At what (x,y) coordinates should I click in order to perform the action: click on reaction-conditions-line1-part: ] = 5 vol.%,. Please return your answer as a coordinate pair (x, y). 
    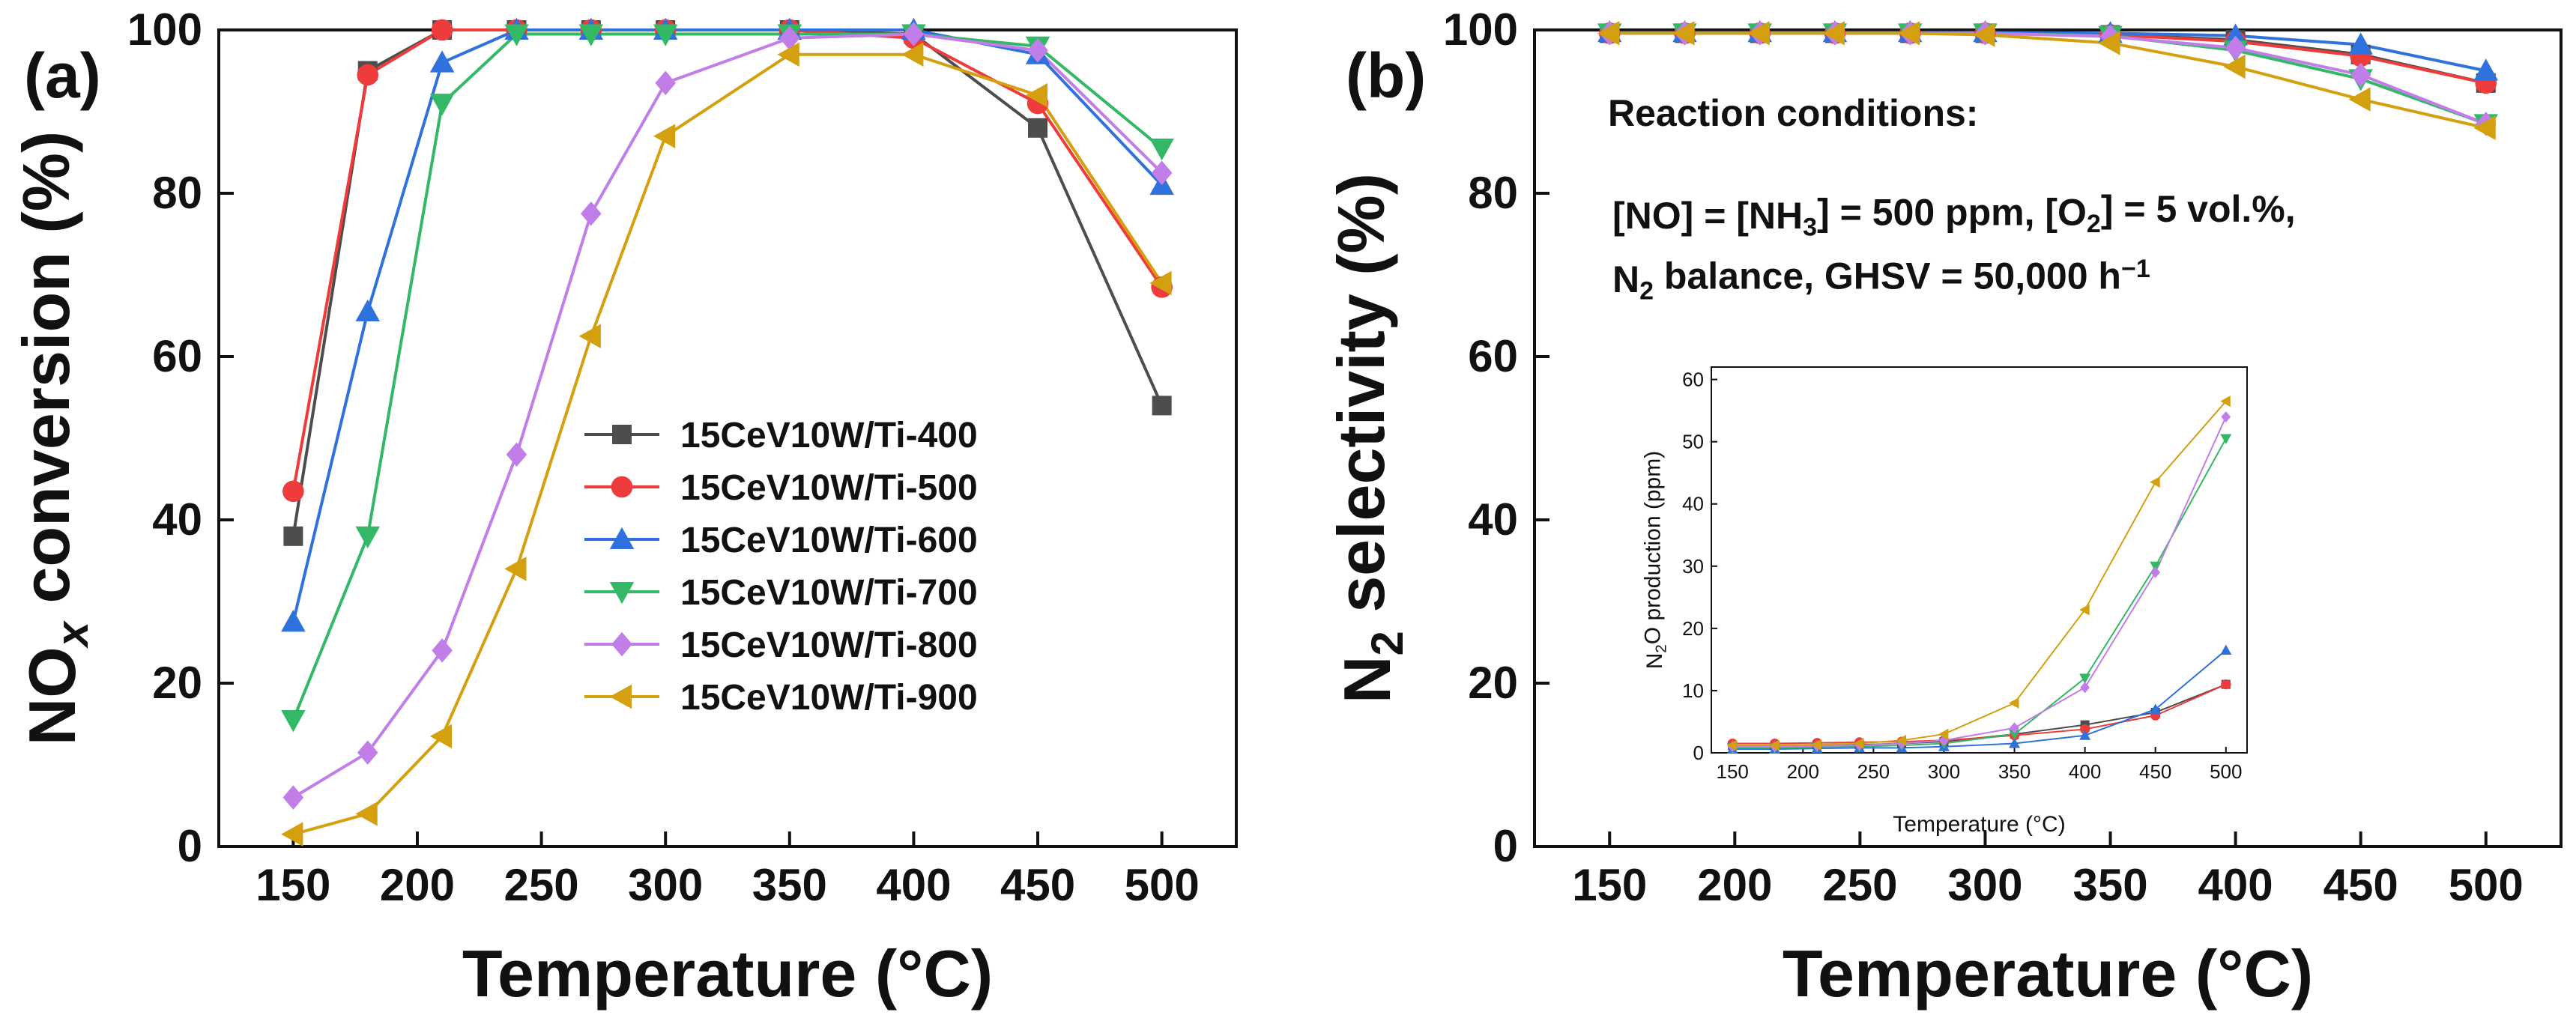
    Looking at the image, I should click on (2198, 209).